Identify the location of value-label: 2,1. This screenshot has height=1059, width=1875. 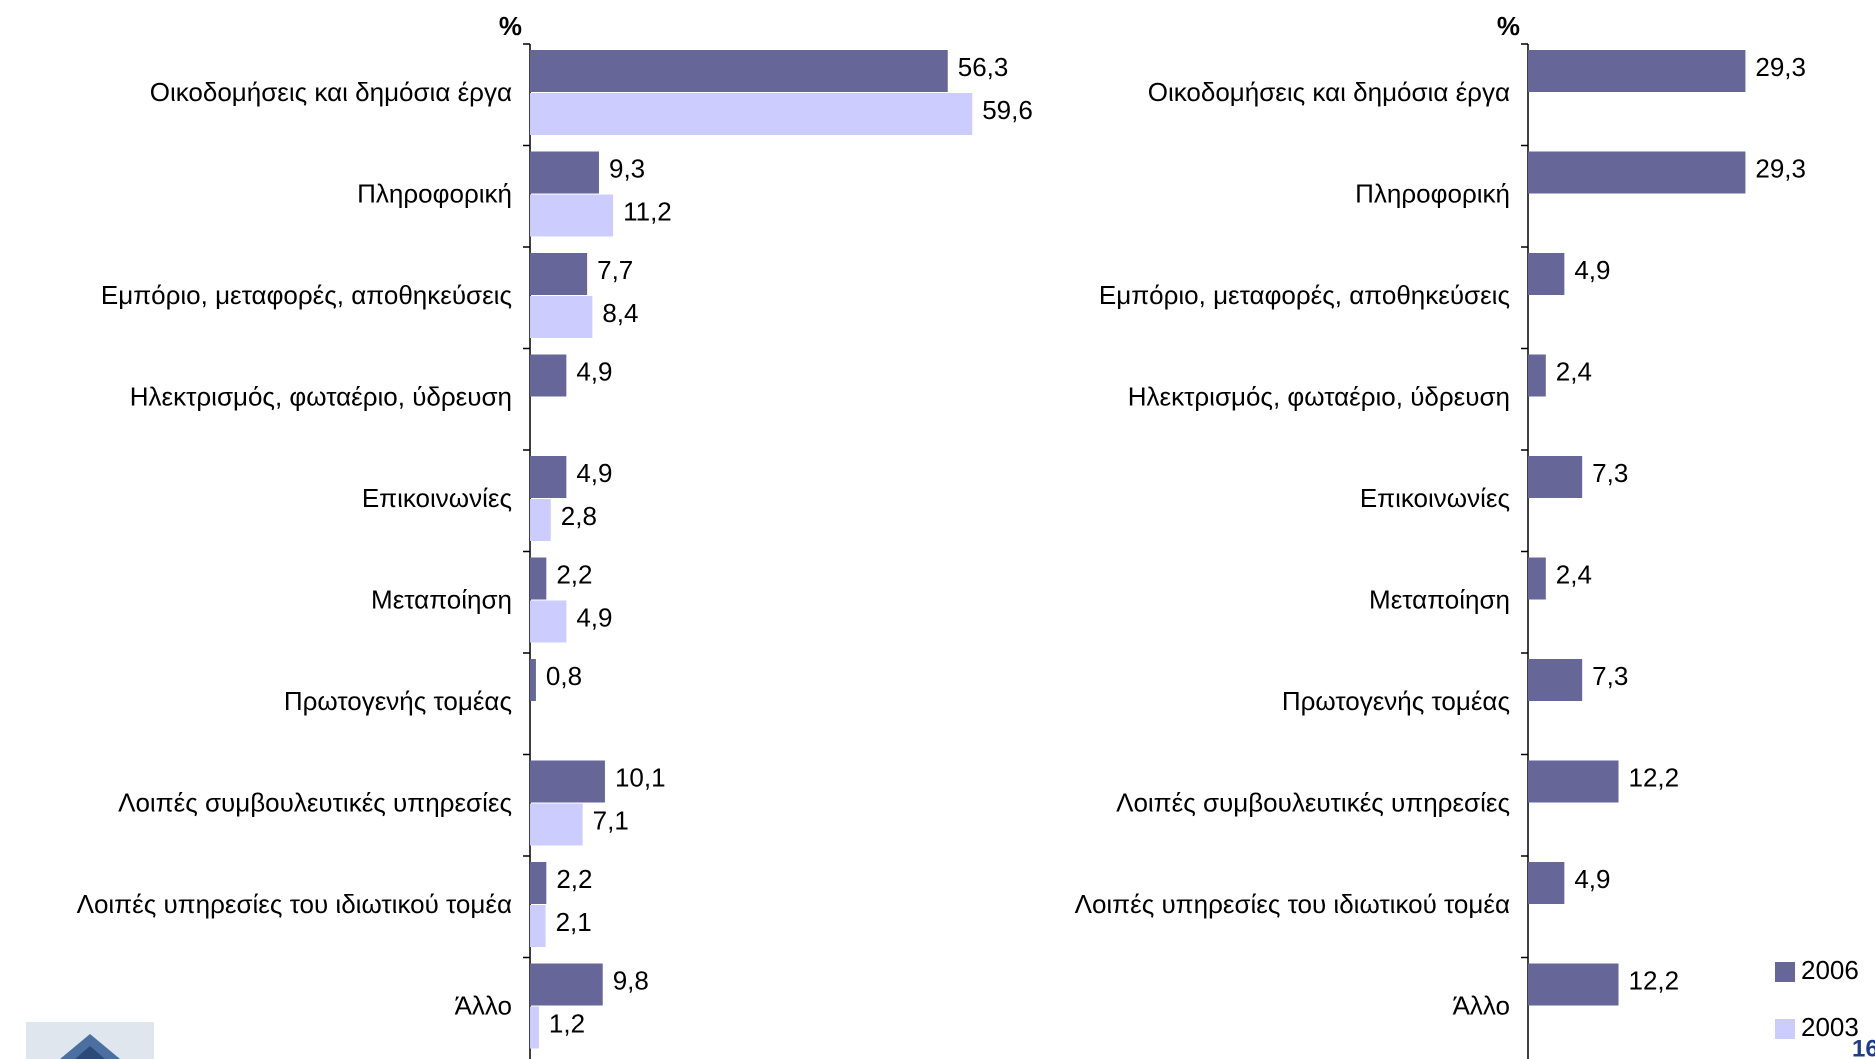
(574, 922).